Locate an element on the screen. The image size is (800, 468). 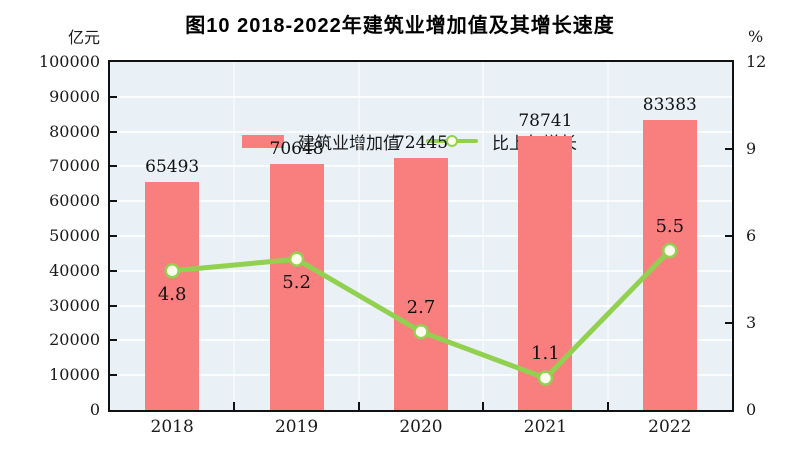
right-axis-unit-label: % is located at coordinates (756, 36).